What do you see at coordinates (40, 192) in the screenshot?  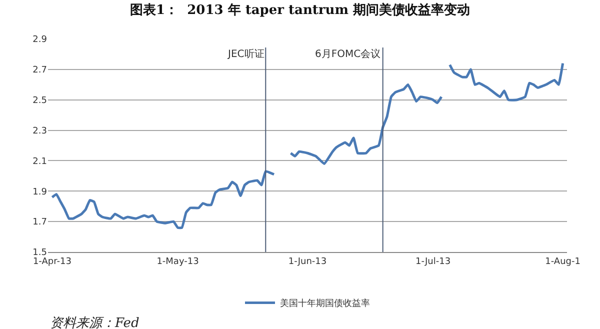 I see `y-tick-label: 1.9` at bounding box center [40, 192].